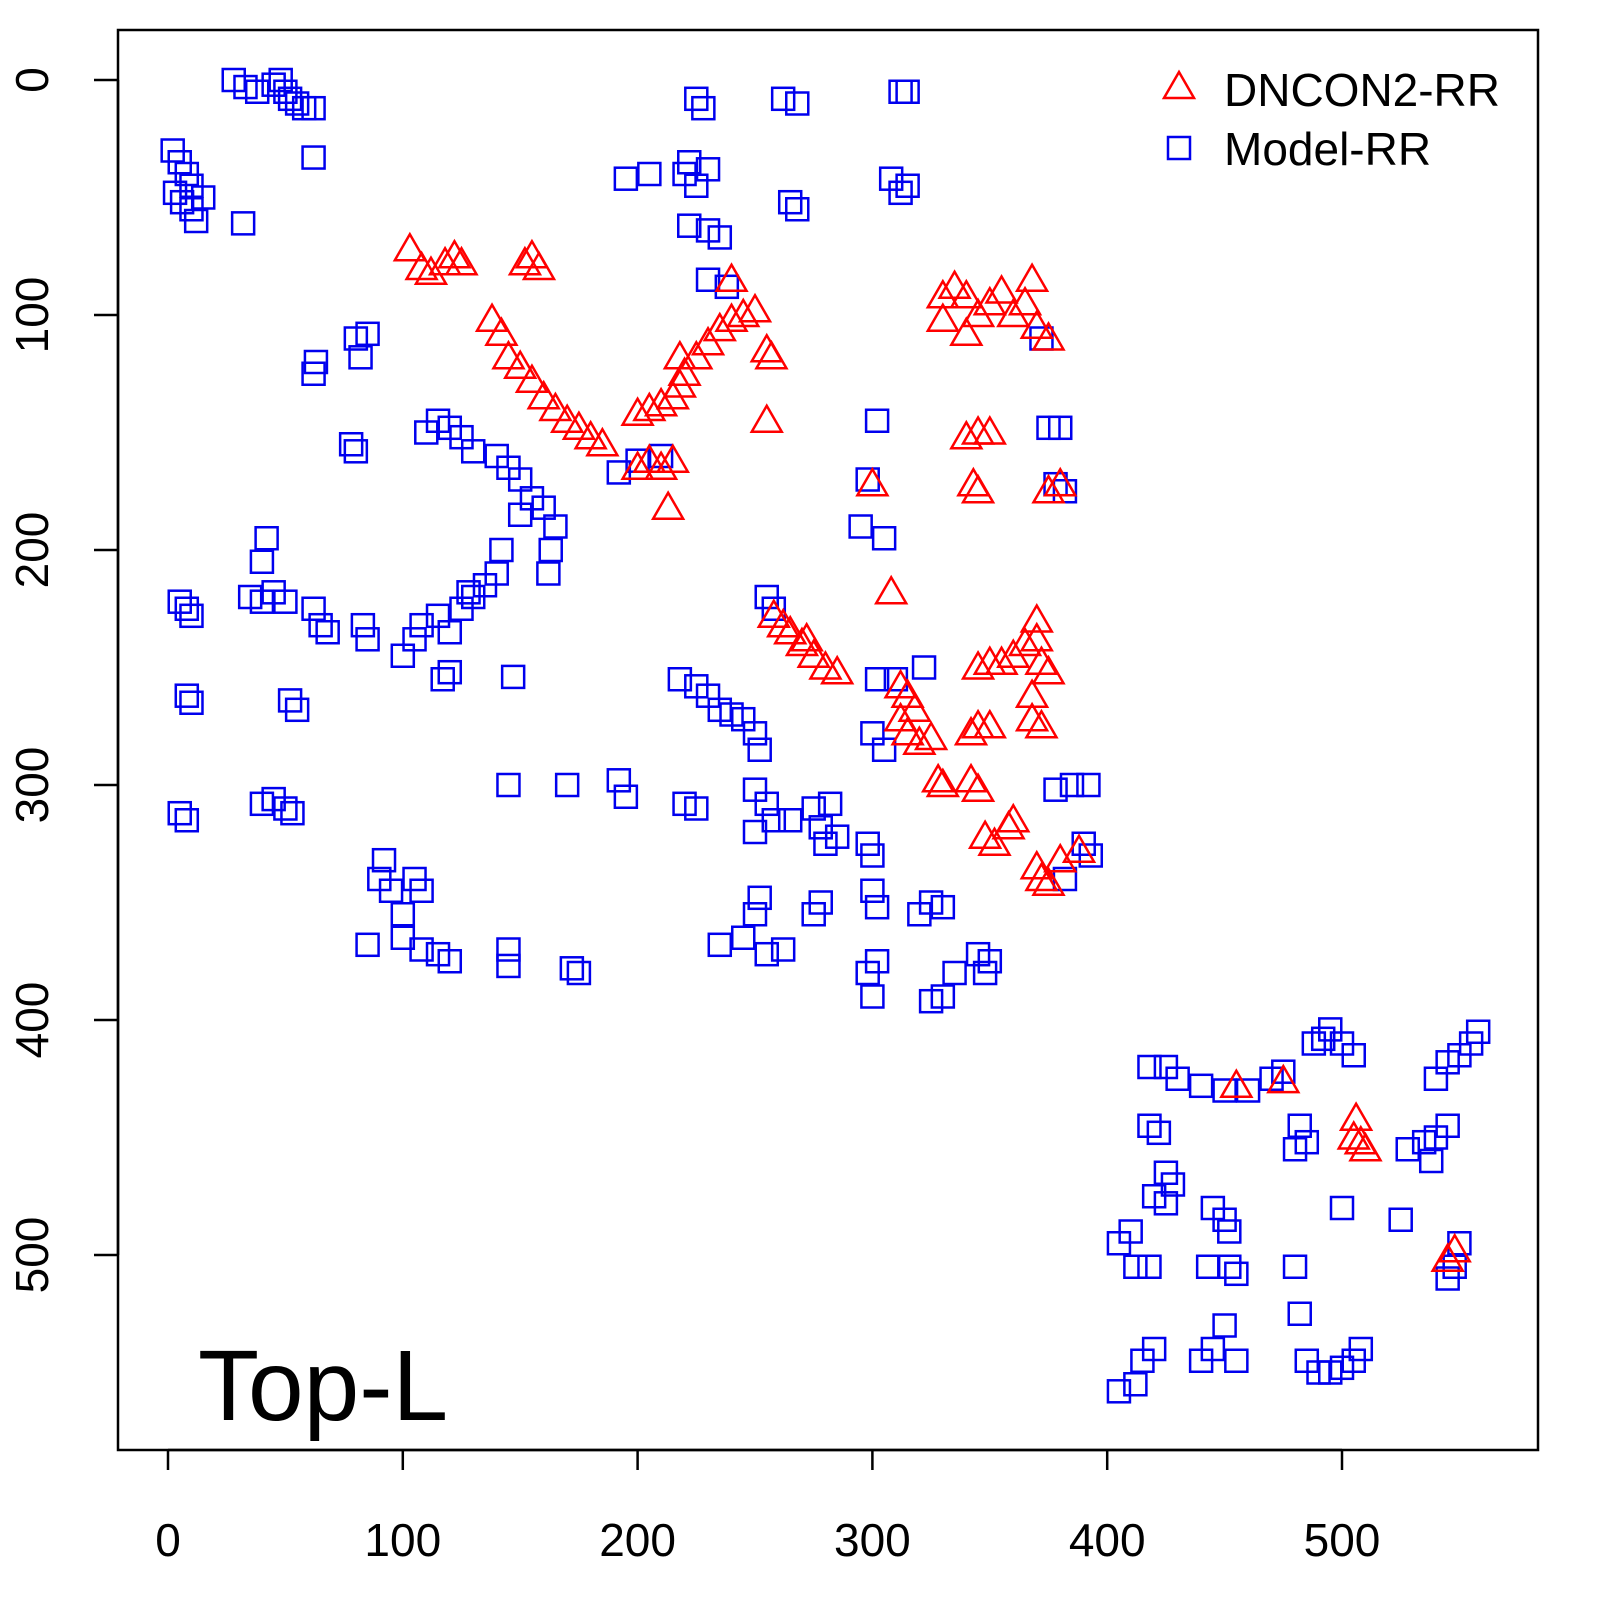 This screenshot has width=1600, height=1600. Describe the element at coordinates (1179, 84) in the screenshot. I see `legend-triangle-marker` at that location.